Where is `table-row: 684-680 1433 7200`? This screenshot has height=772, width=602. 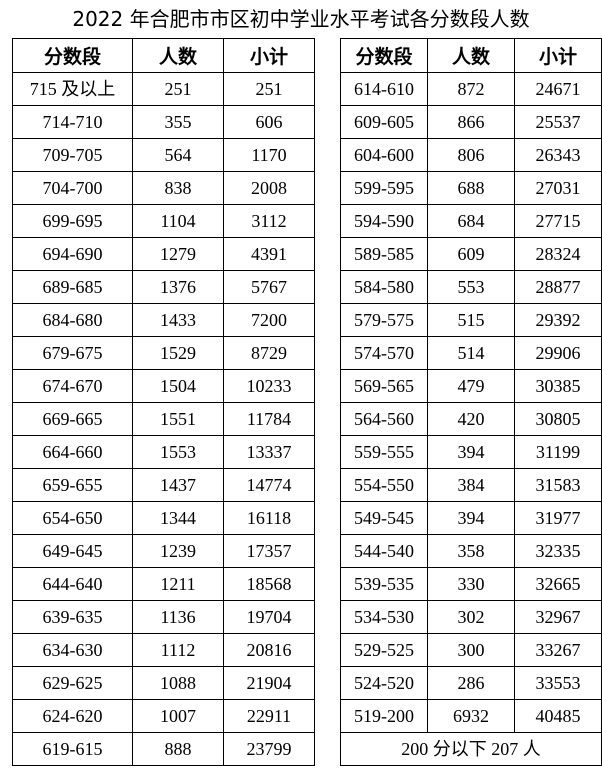
table-row: 684-680 1433 7200 is located at coordinates (163, 320).